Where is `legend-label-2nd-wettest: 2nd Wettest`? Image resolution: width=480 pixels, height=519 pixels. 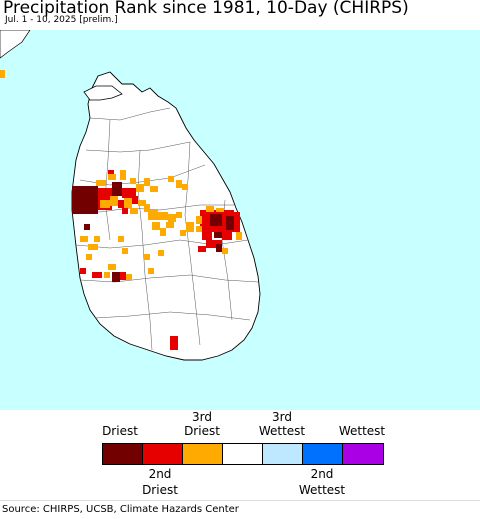
legend-label-2nd-wettest: 2nd Wettest is located at coordinates (322, 482).